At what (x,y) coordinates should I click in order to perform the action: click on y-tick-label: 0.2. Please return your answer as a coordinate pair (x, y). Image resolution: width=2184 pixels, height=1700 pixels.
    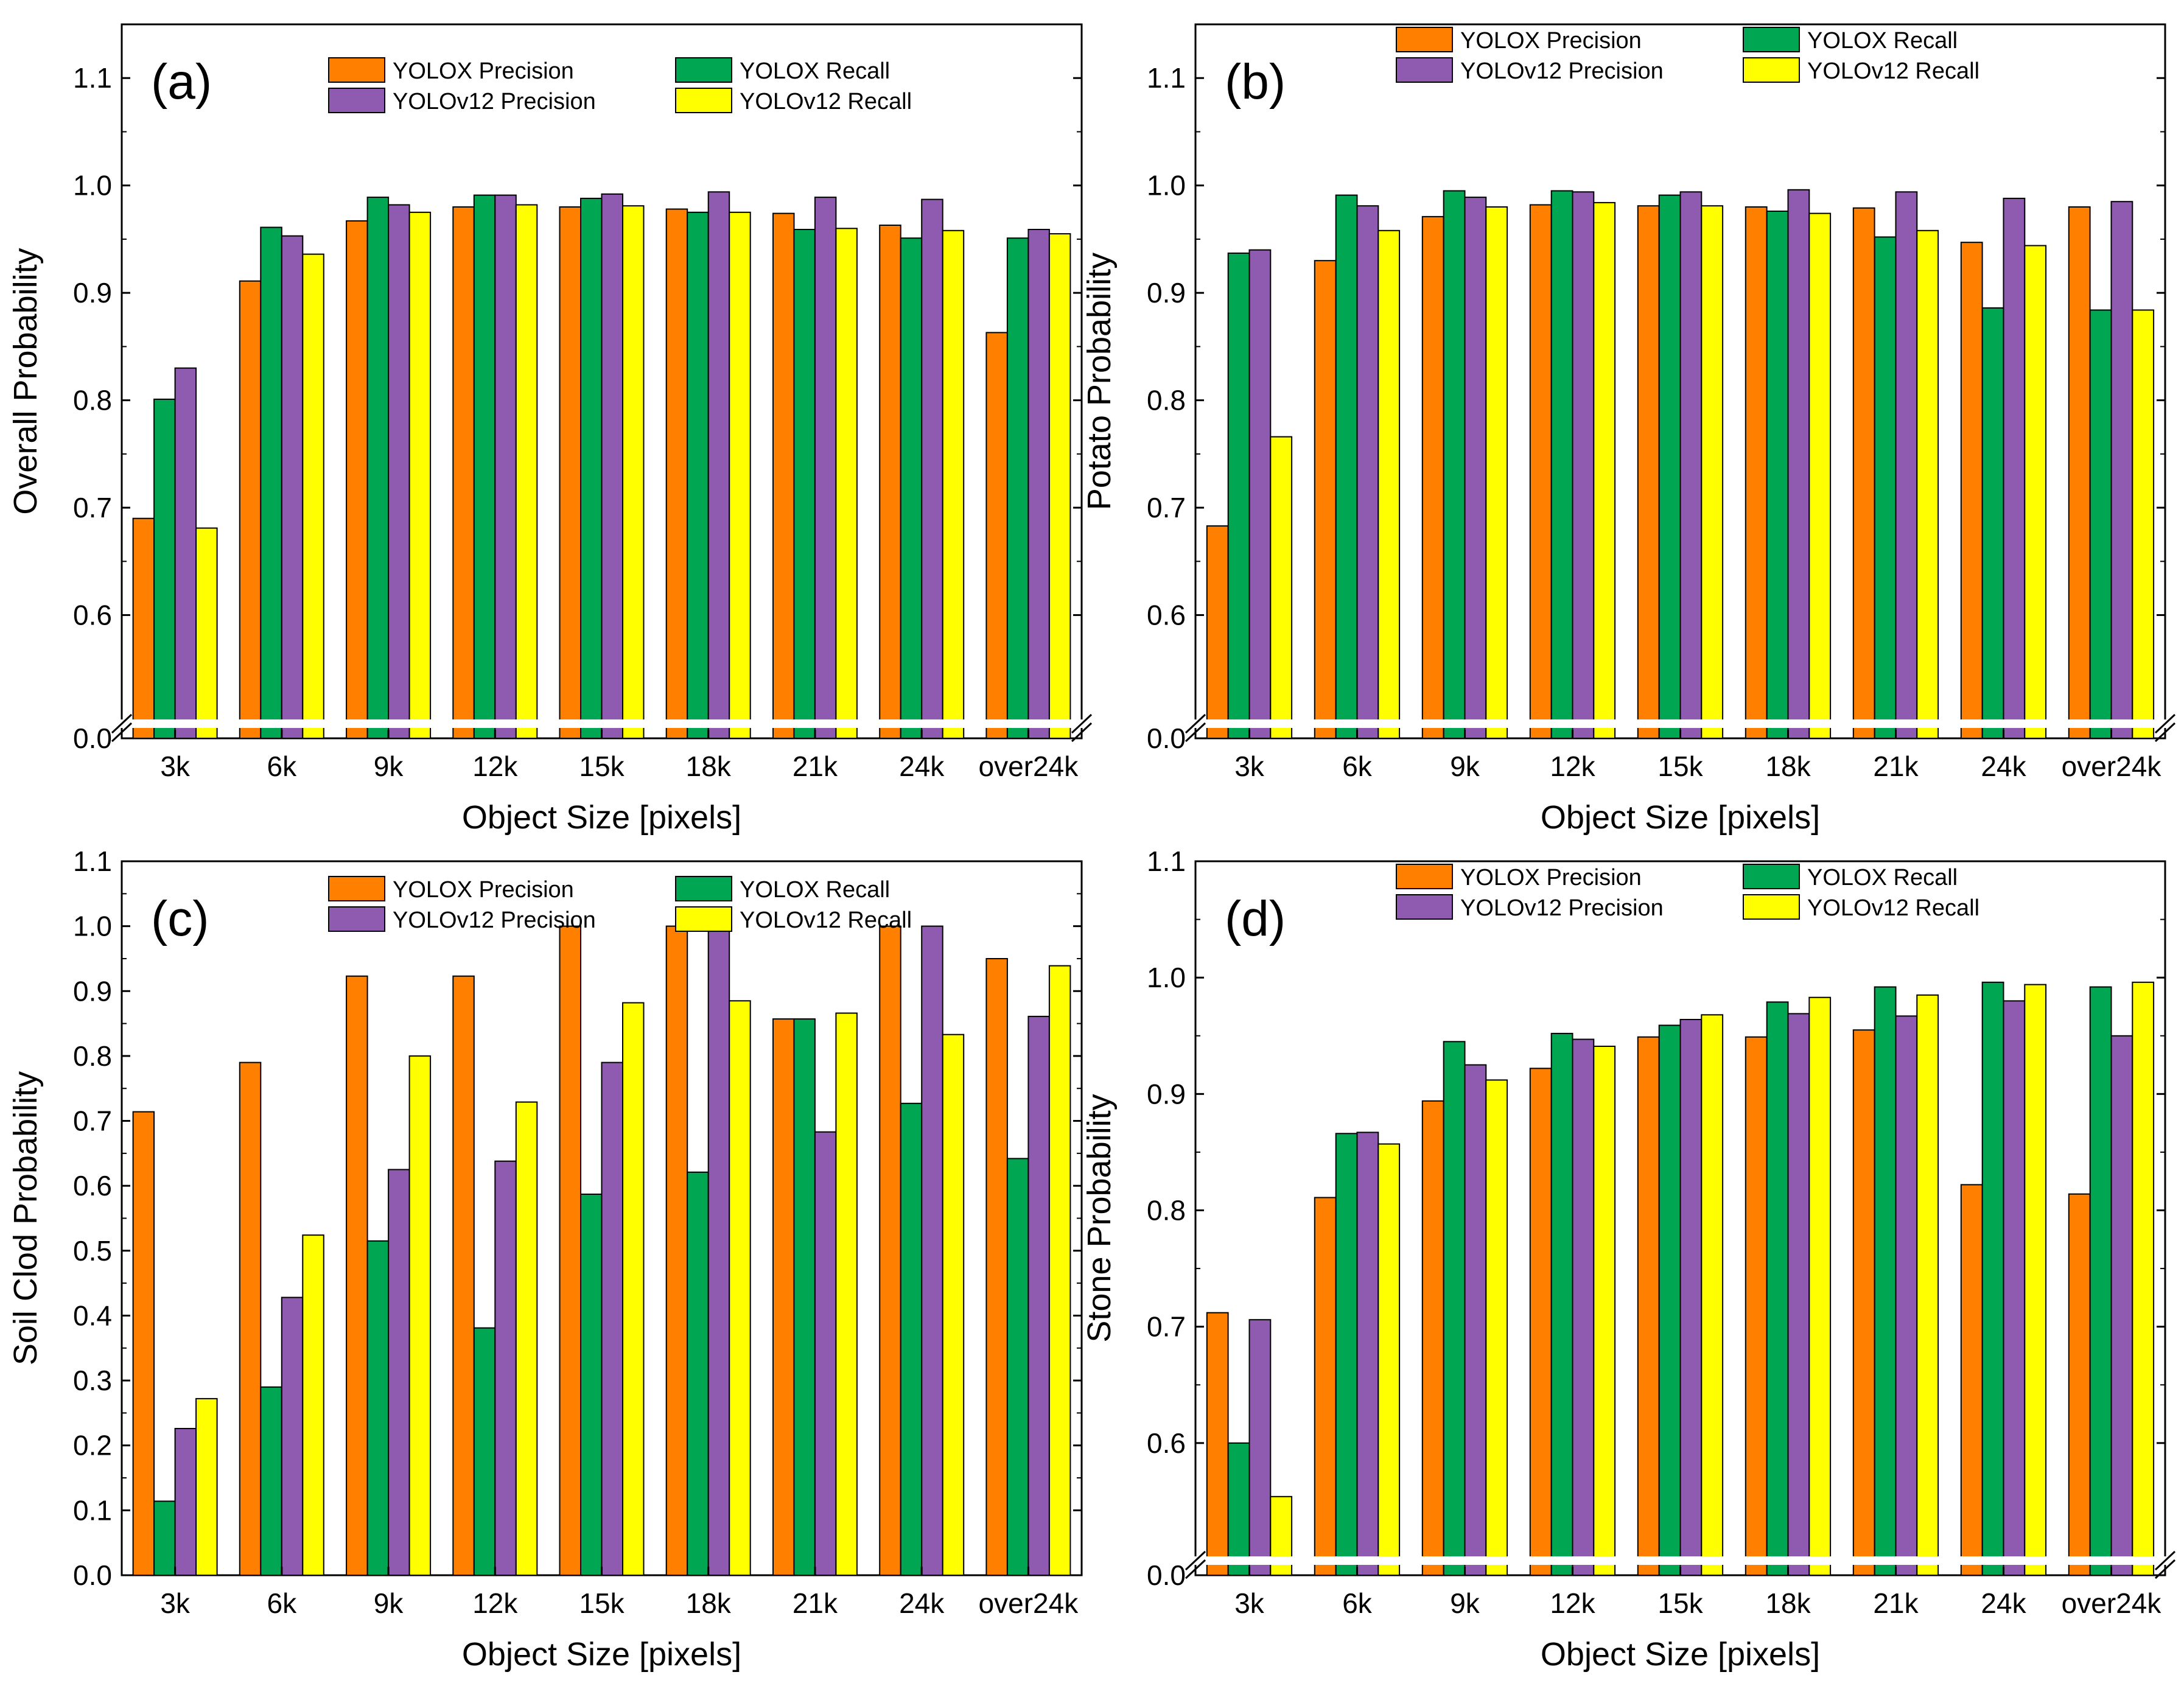
    Looking at the image, I should click on (93, 1445).